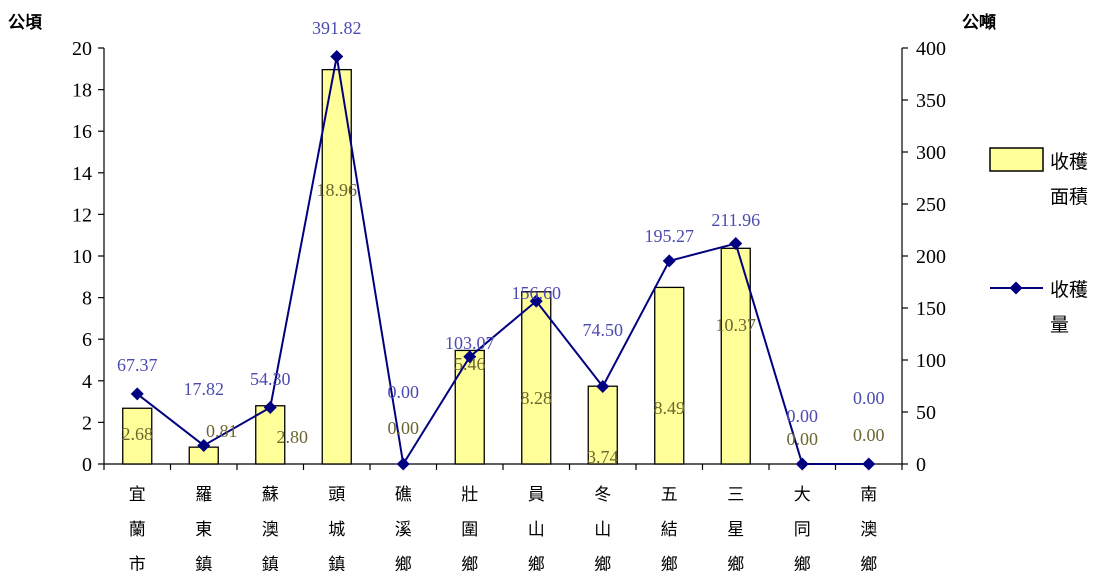 This screenshot has width=1106, height=571. Describe the element at coordinates (979, 22) in the screenshot. I see `right-axis-unit: 公噸` at that location.